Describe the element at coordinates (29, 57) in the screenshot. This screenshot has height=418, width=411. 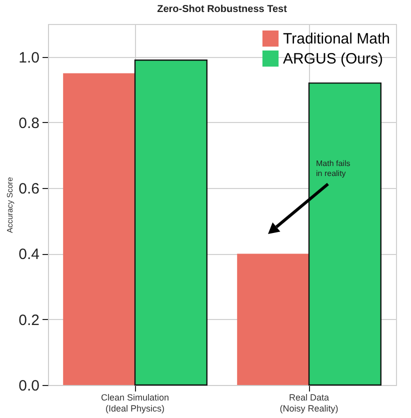
I see `y-tick-label: 1.0` at that location.